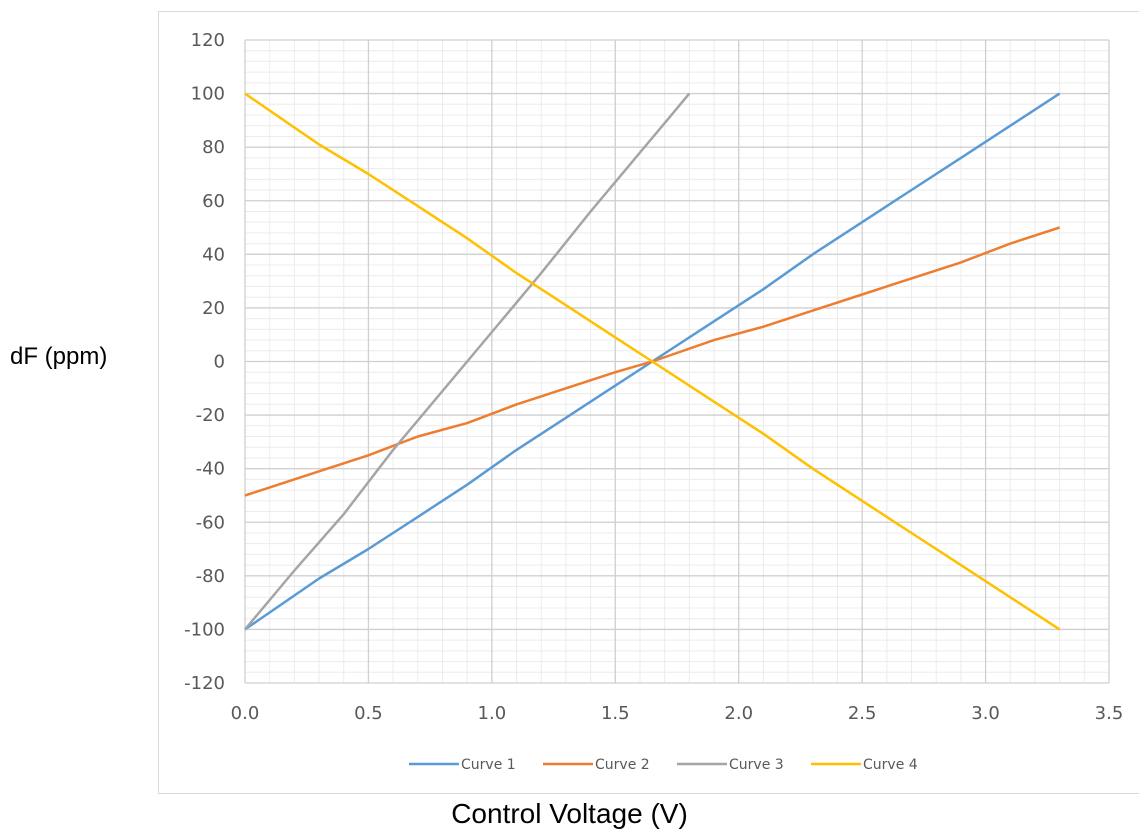 Image resolution: width=1139 pixels, height=832 pixels. What do you see at coordinates (213, 254) in the screenshot?
I see `y-tick-label: 40` at bounding box center [213, 254].